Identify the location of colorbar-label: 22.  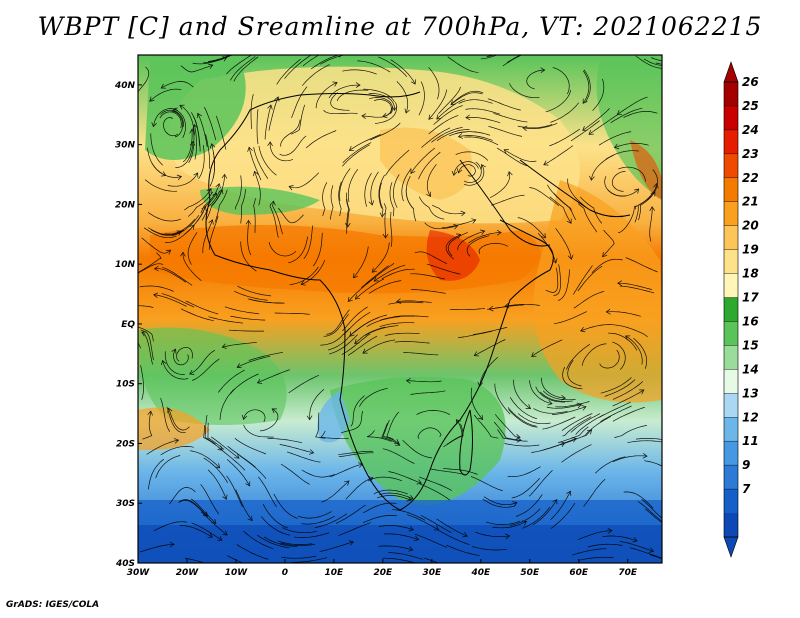
(750, 178).